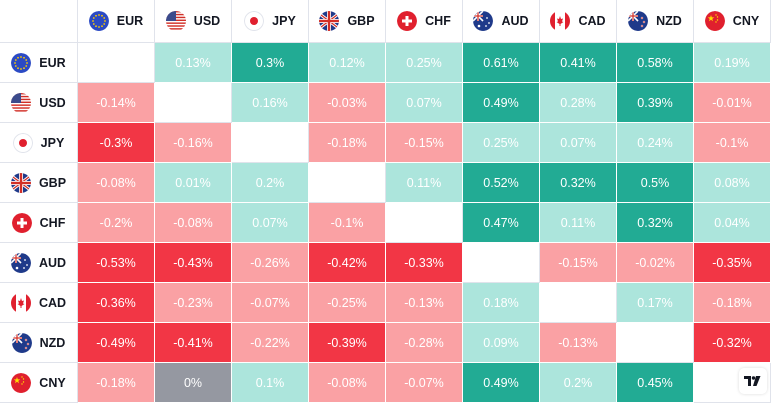 The width and height of the screenshot is (771, 403). Describe the element at coordinates (501, 143) in the screenshot. I see `heatmap-cell-jpy-aud: 0.25%` at that location.